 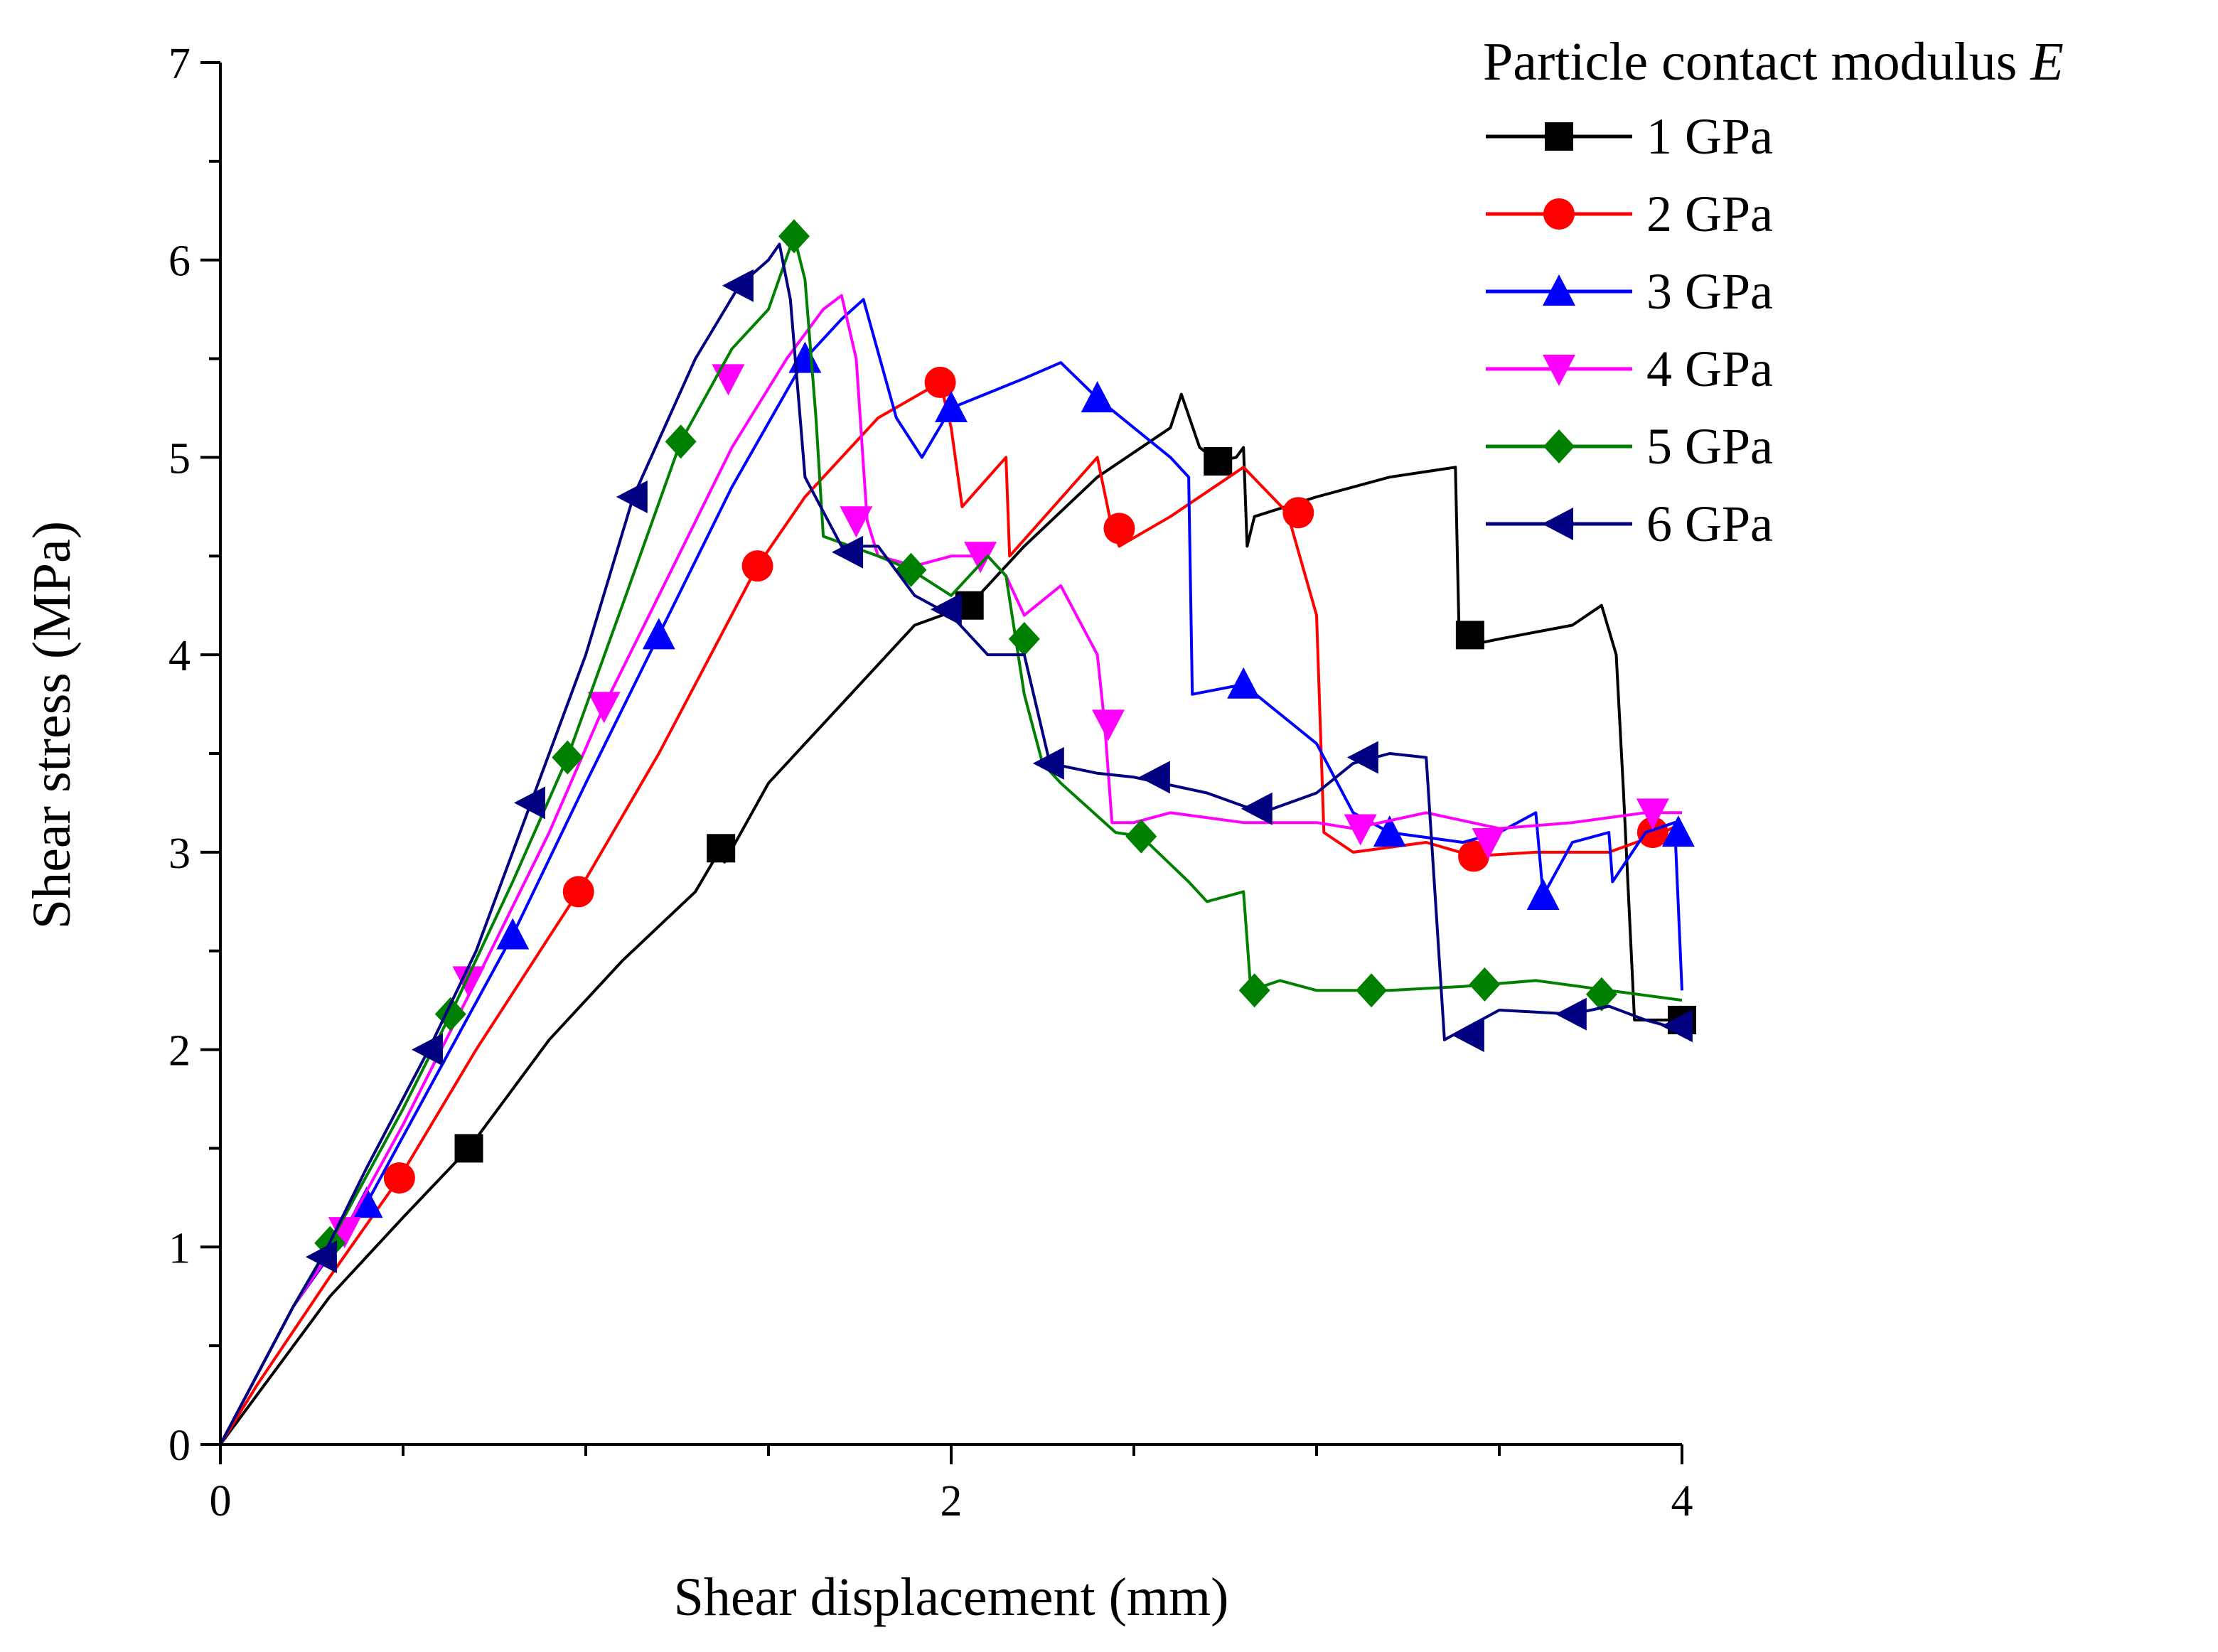 I want to click on x-tick-label: 4, so click(x=1682, y=1501).